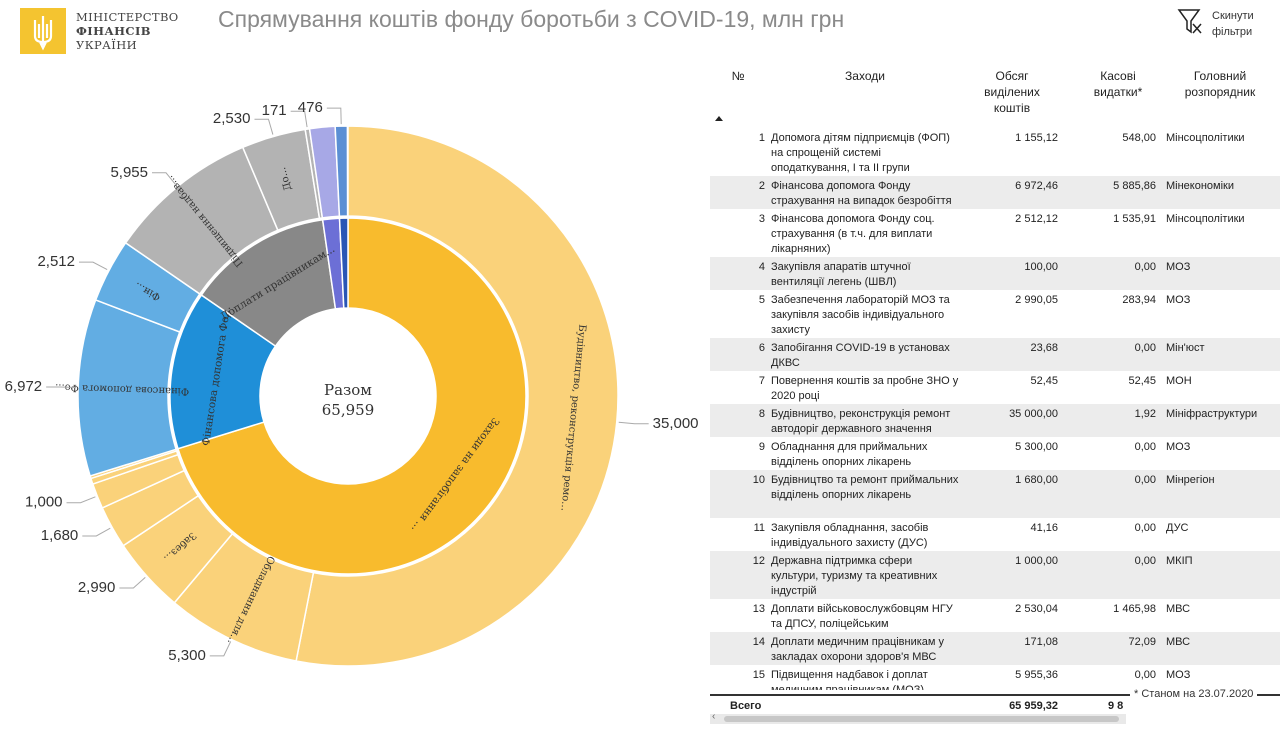  I want to click on cell-allocated: 35 000,00, so click(1033, 414).